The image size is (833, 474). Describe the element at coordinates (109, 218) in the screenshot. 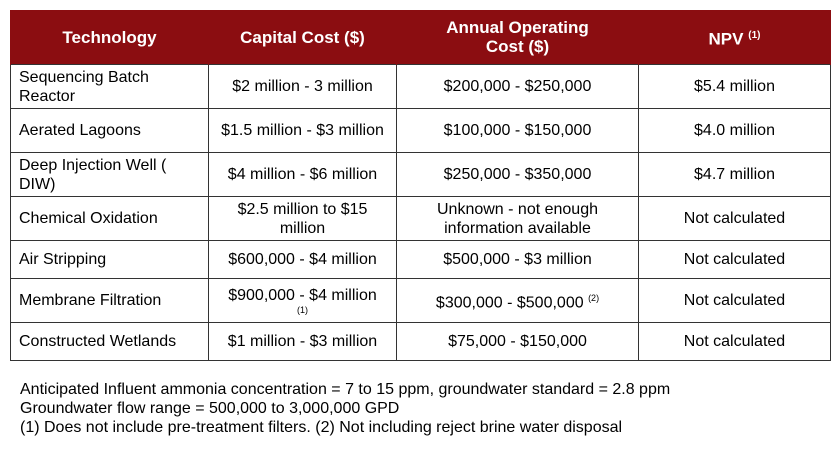

I see `cell-technology: Chemical Oxidation` at that location.